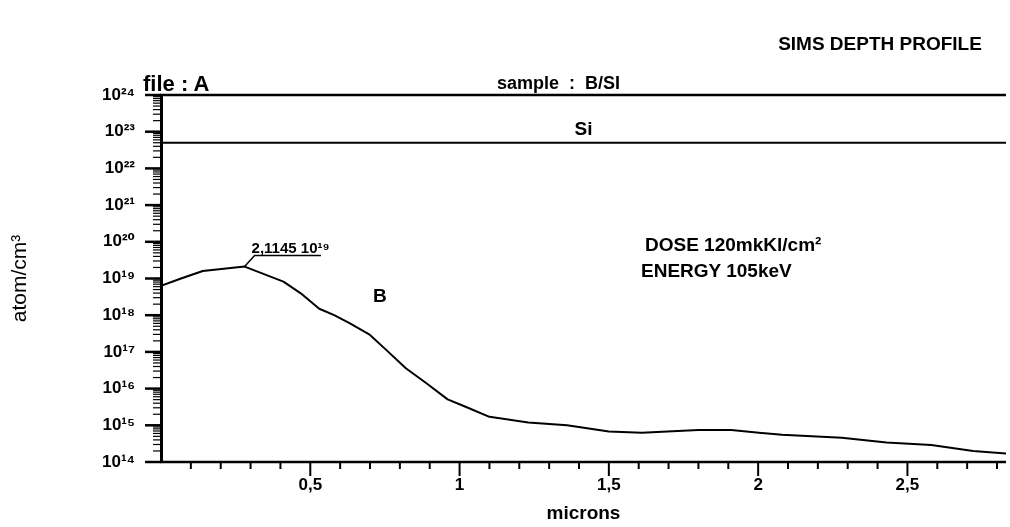  Describe the element at coordinates (118, 241) in the screenshot. I see `y-tick-label: 10²⁰` at that location.